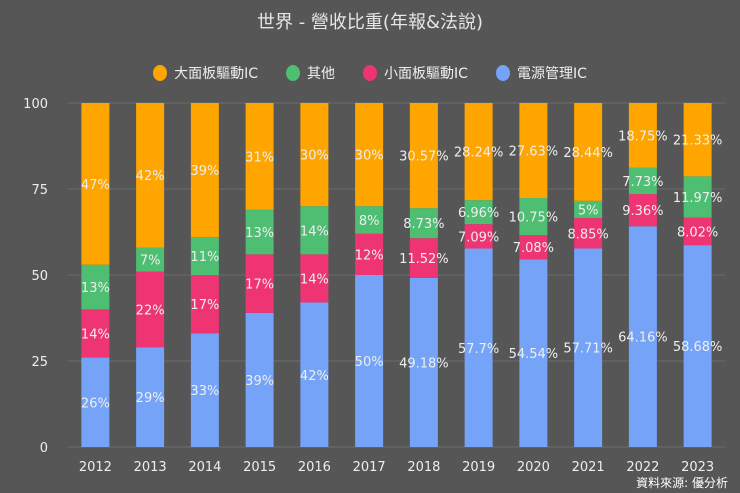  Describe the element at coordinates (682, 483) in the screenshot. I see `source-note: 資料來源: 優分析` at that location.